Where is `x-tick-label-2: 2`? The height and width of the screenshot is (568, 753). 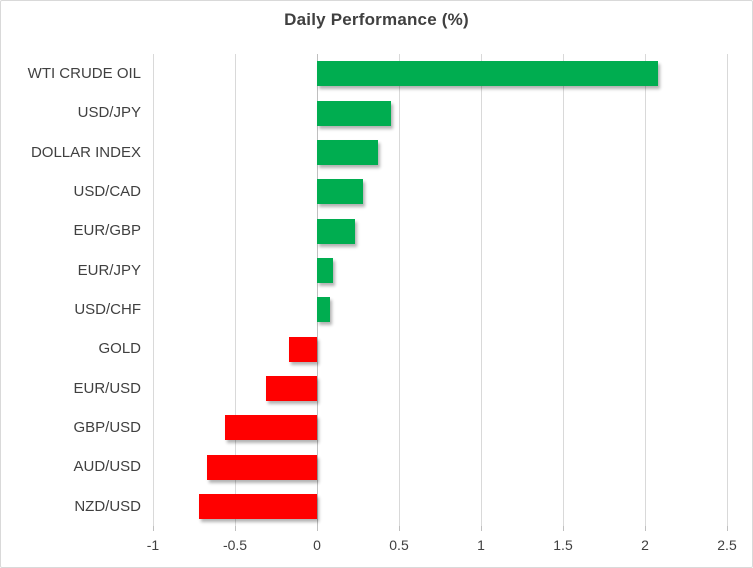 x-tick-label-2: 2 is located at coordinates (645, 545).